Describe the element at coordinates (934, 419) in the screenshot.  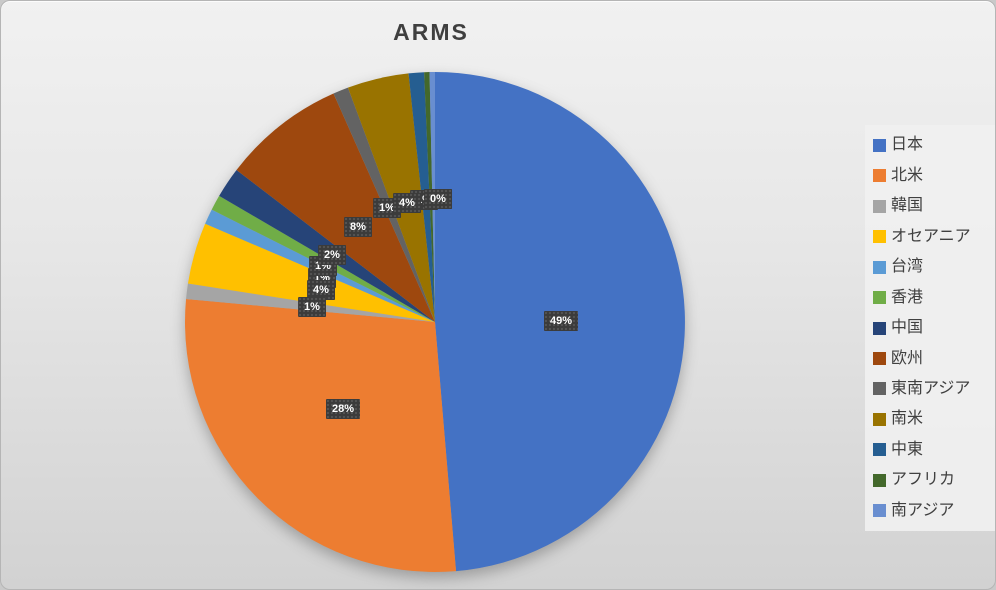
I see `legend-item-south-america: 南米` at that location.